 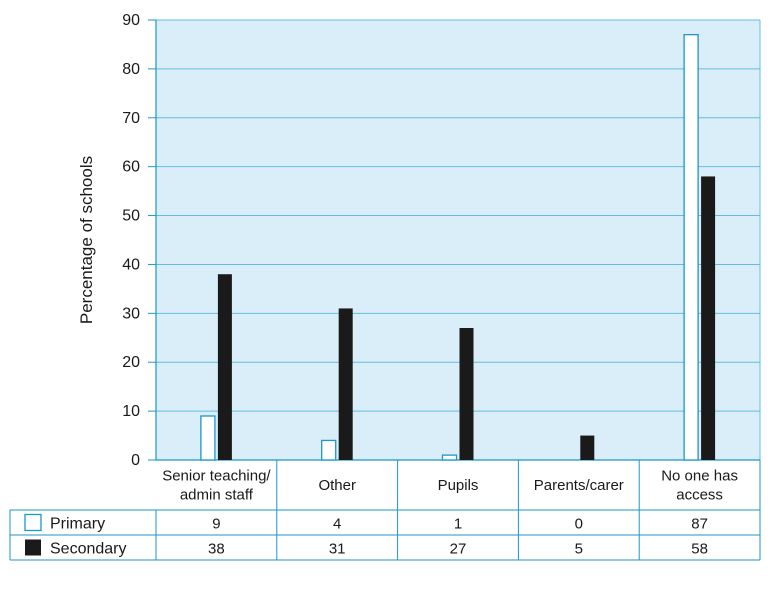 I want to click on table-cell: 1, so click(x=458, y=524).